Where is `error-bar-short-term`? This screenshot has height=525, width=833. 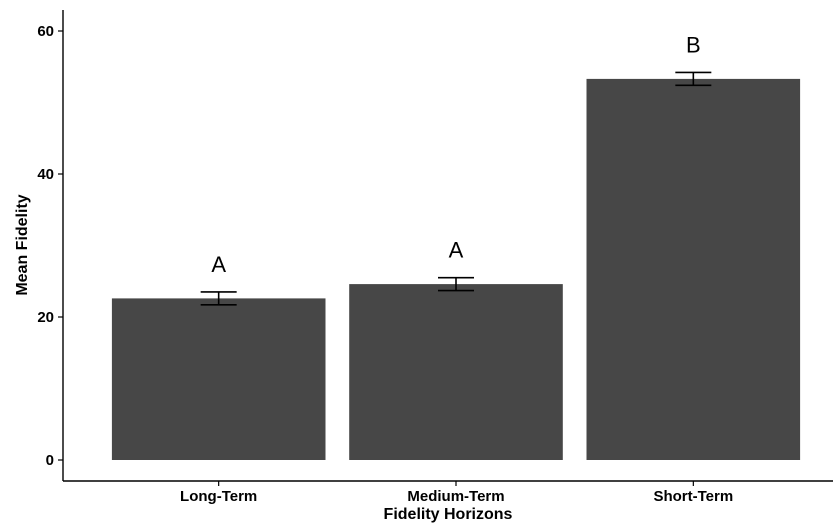
error-bar-short-term is located at coordinates (693, 79).